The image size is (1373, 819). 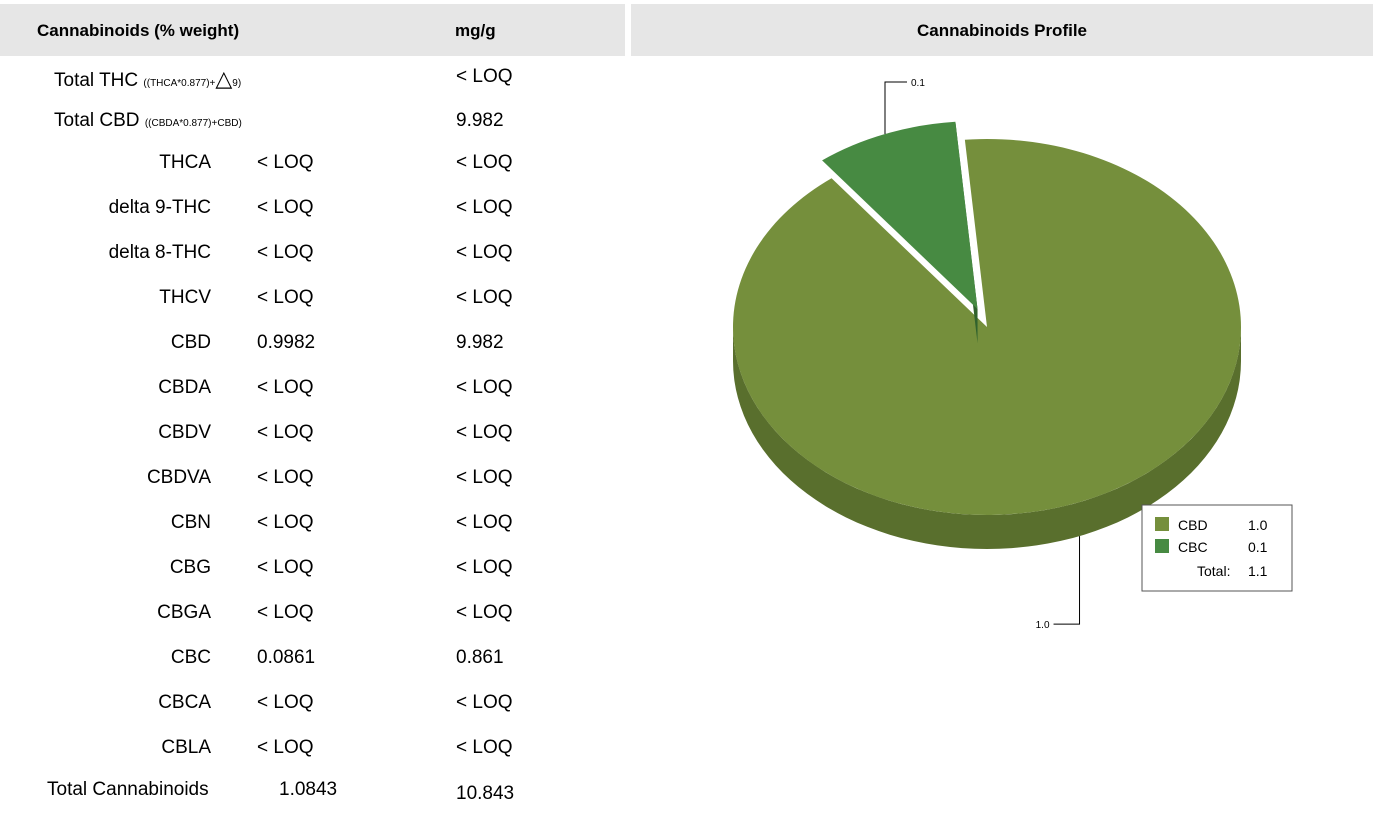 What do you see at coordinates (224, 78) in the screenshot?
I see `delta-triangle: △` at bounding box center [224, 78].